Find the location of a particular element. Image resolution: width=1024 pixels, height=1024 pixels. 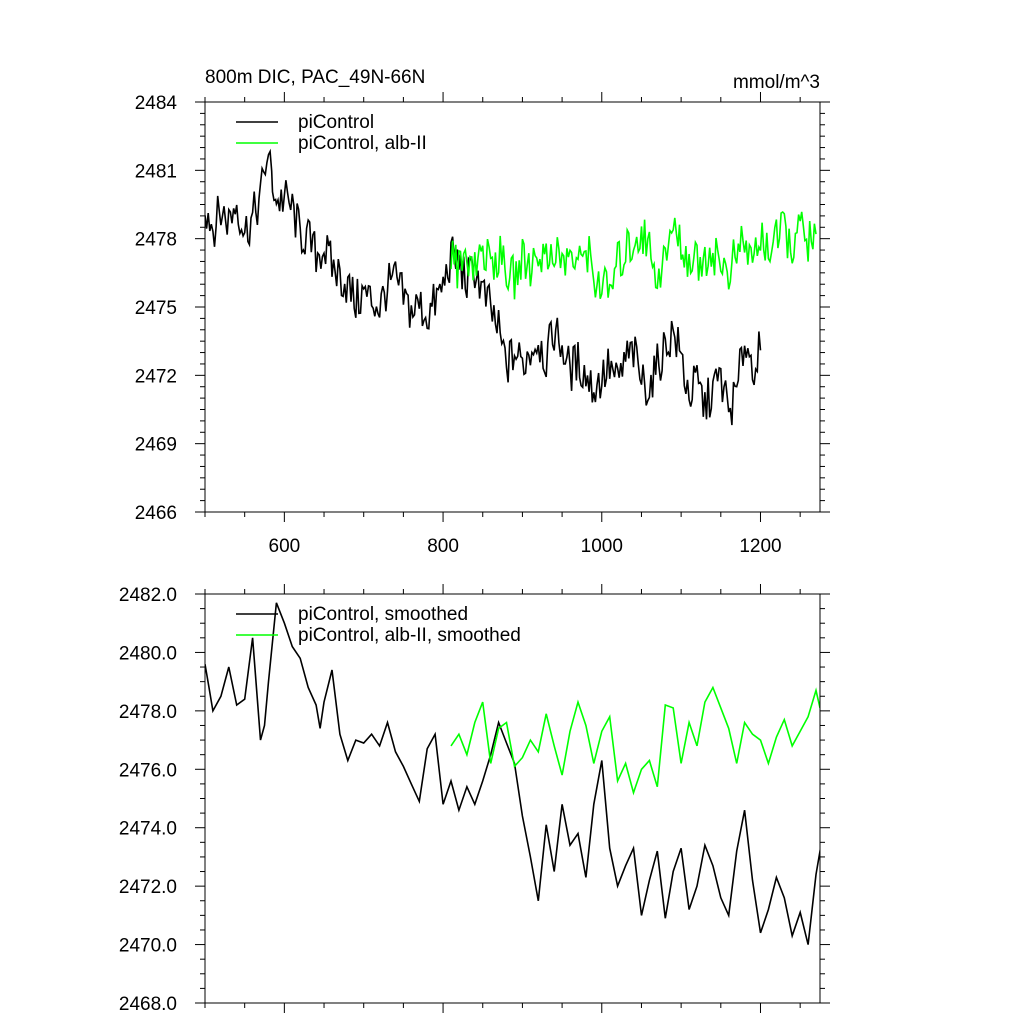

y-tick-label: 2466 is located at coordinates (156, 513).